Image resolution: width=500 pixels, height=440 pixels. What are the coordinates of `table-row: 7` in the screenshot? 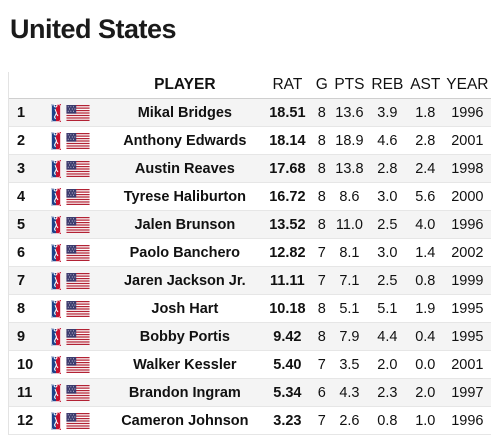 It's located at (250, 280).